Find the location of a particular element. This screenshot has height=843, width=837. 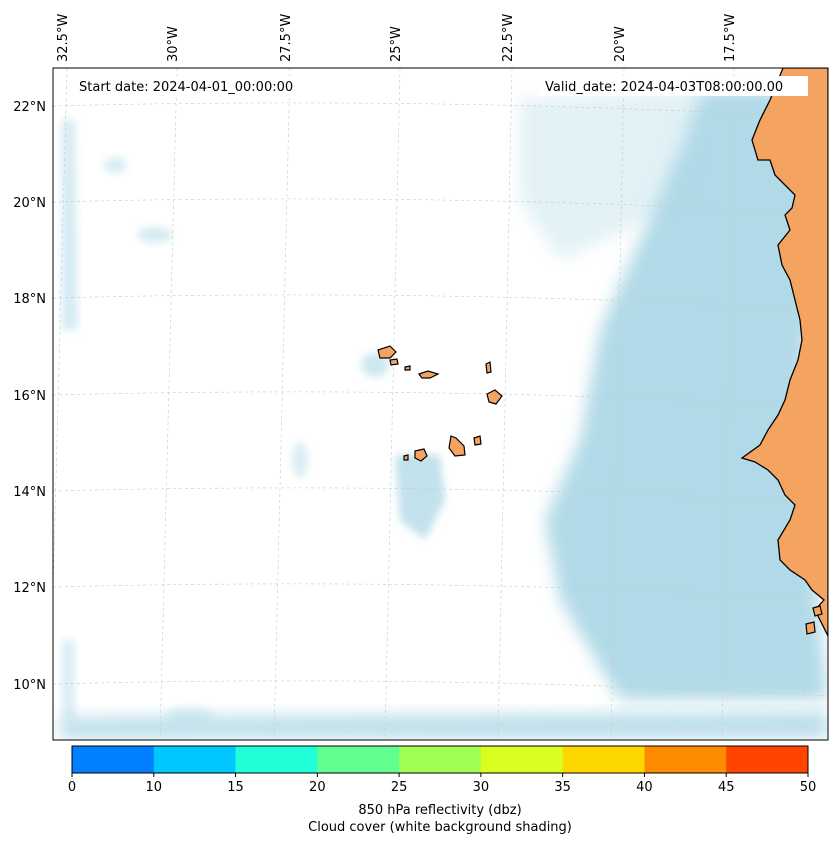

cloud-patch-sw is located at coordinates (190, 715).